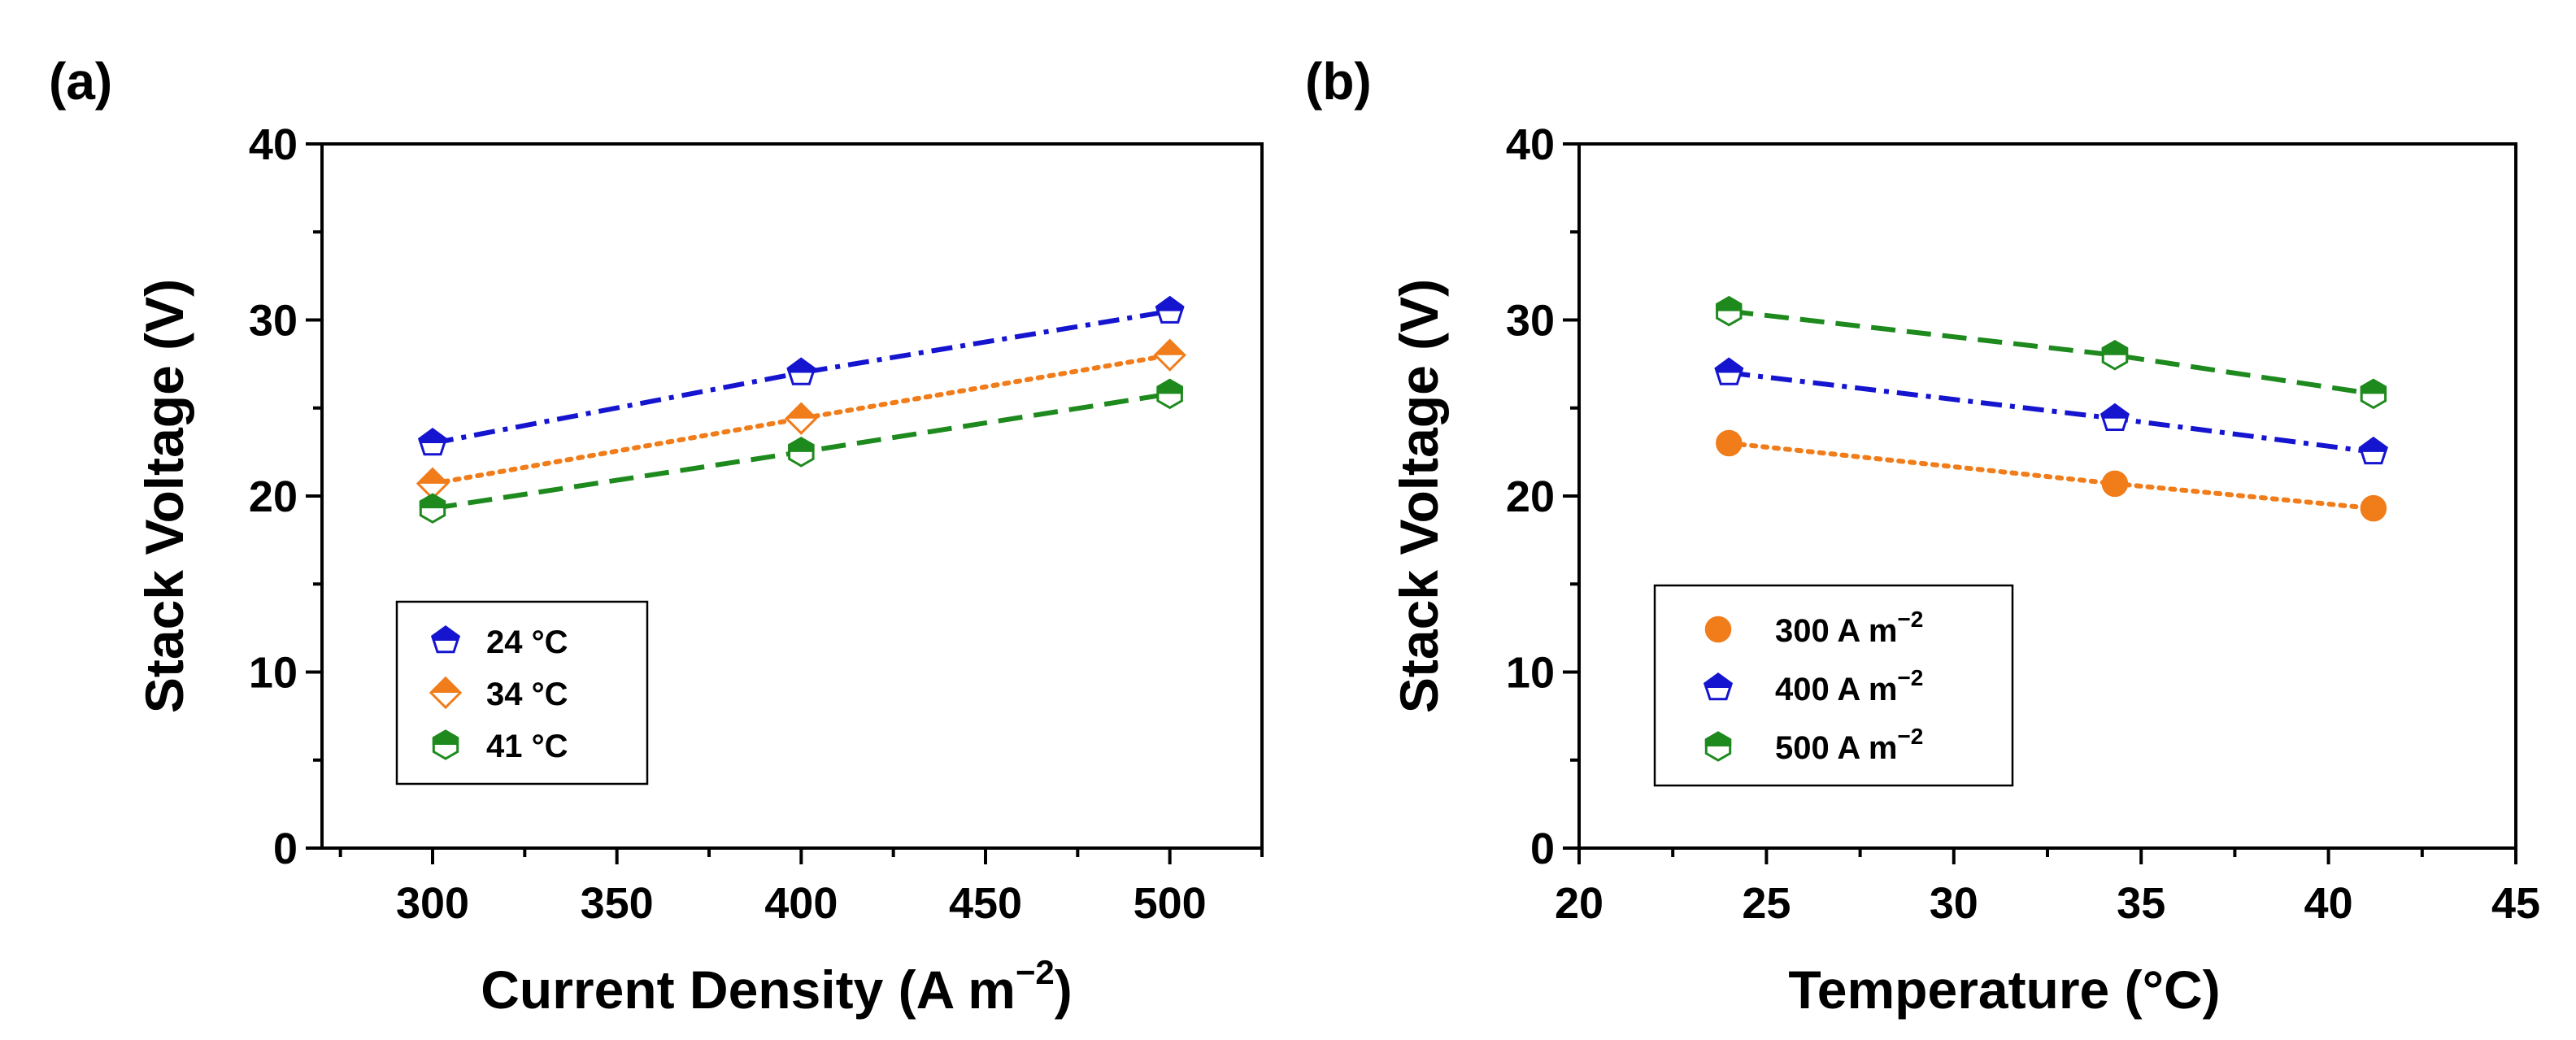 This screenshot has width=2576, height=1040. I want to click on legend-marker-shape, so click(1718, 629).